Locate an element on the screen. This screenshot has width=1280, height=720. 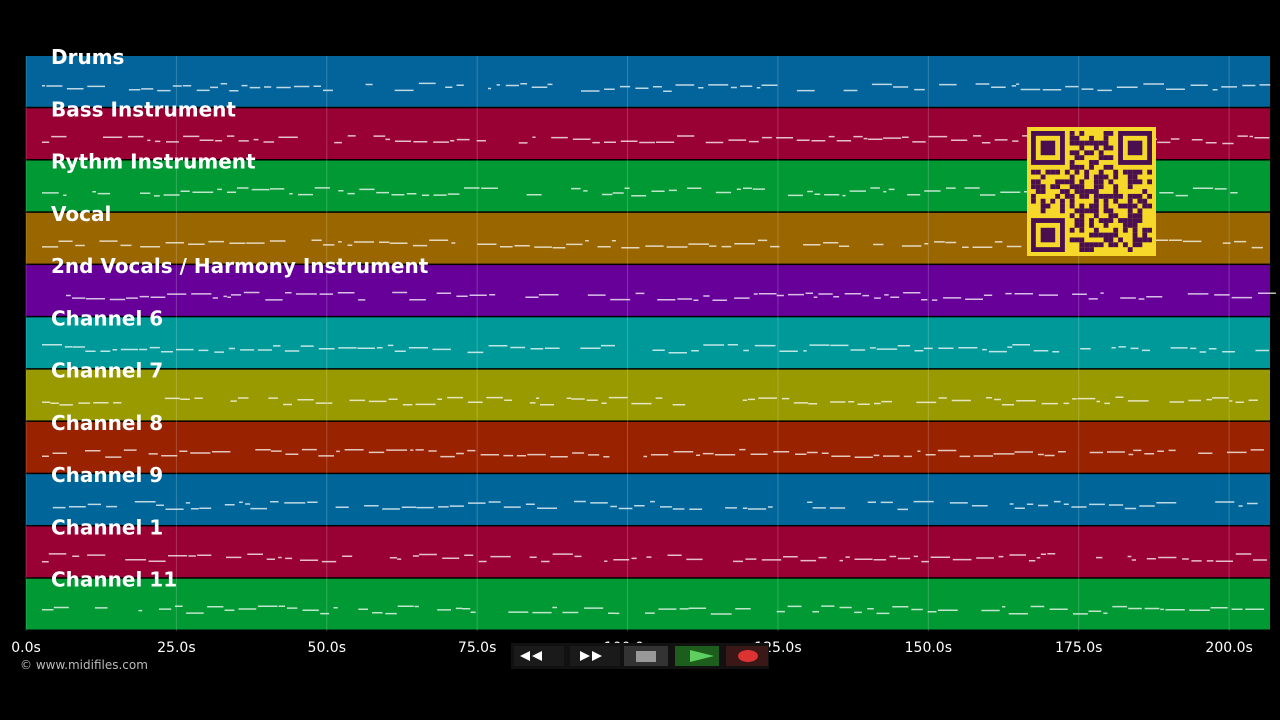
forward-button is located at coordinates (595, 656).